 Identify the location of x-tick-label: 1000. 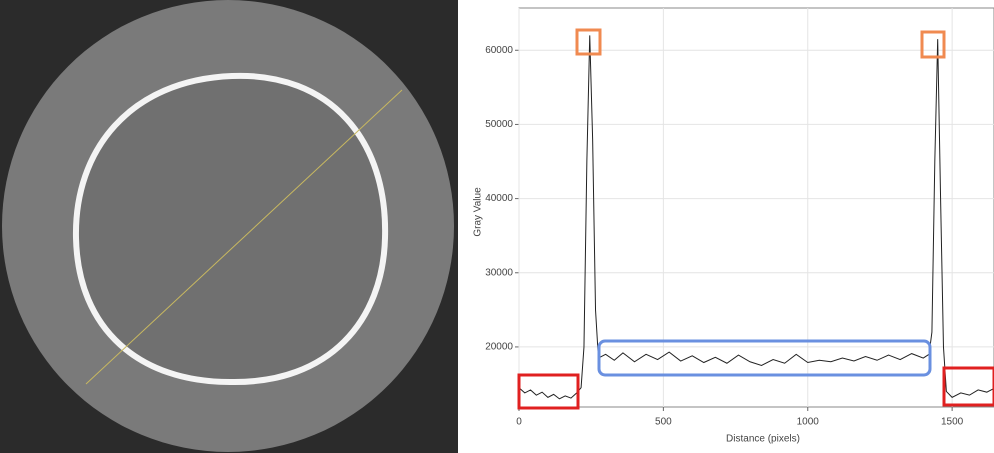
(808, 422).